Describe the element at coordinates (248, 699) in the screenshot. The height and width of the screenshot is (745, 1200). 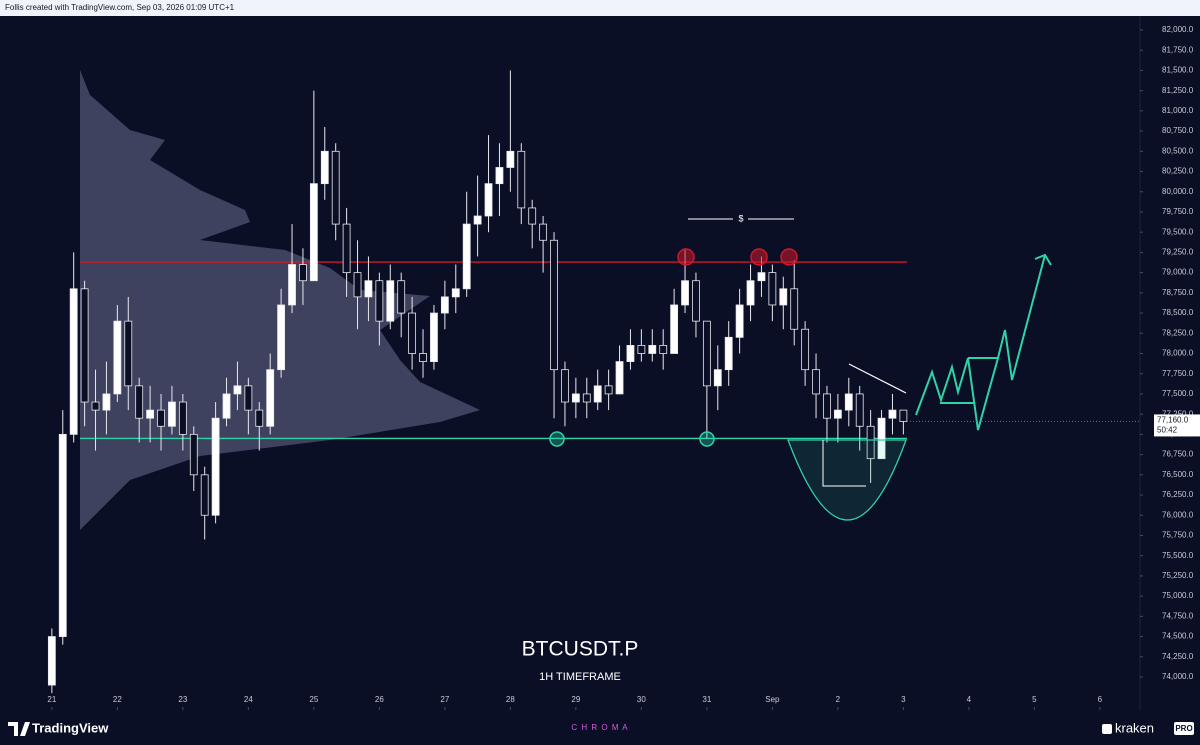
I see `x-tick-label: 24` at that location.